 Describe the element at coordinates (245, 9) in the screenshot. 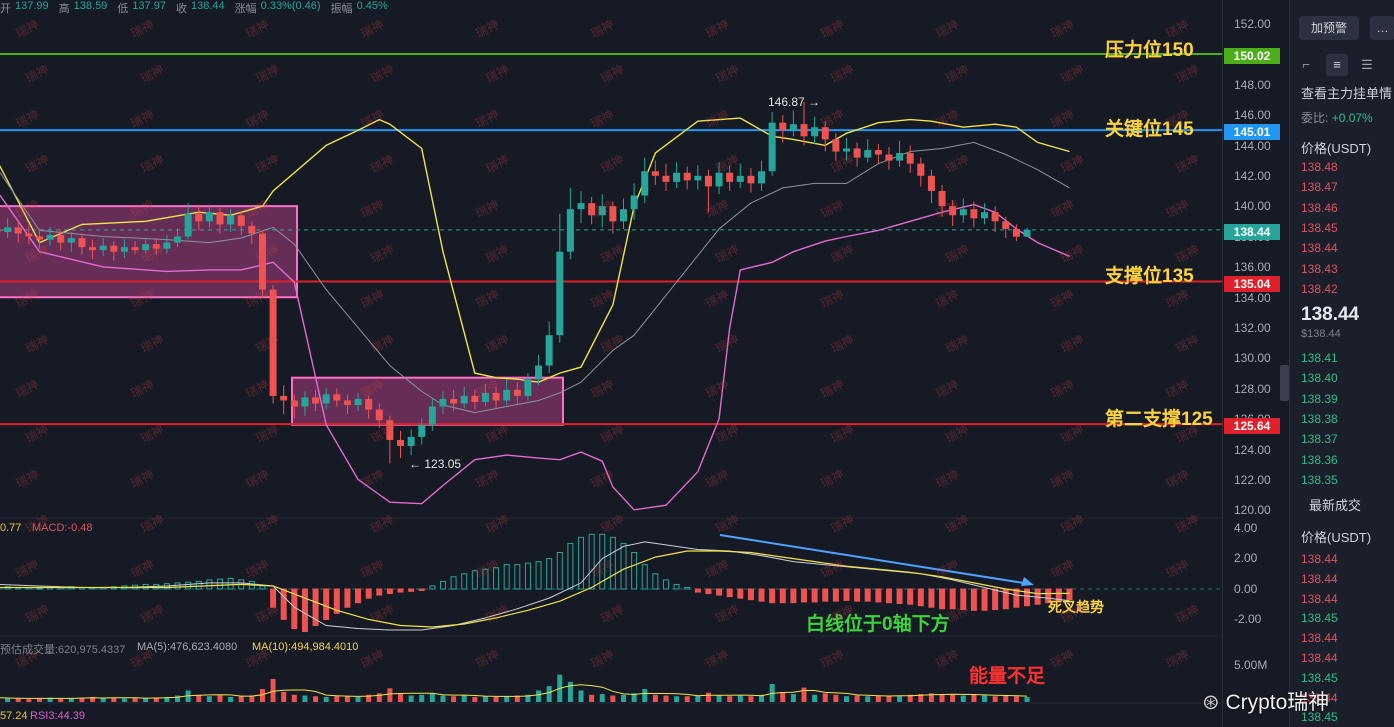

I see `change-label: 涨幅` at that location.